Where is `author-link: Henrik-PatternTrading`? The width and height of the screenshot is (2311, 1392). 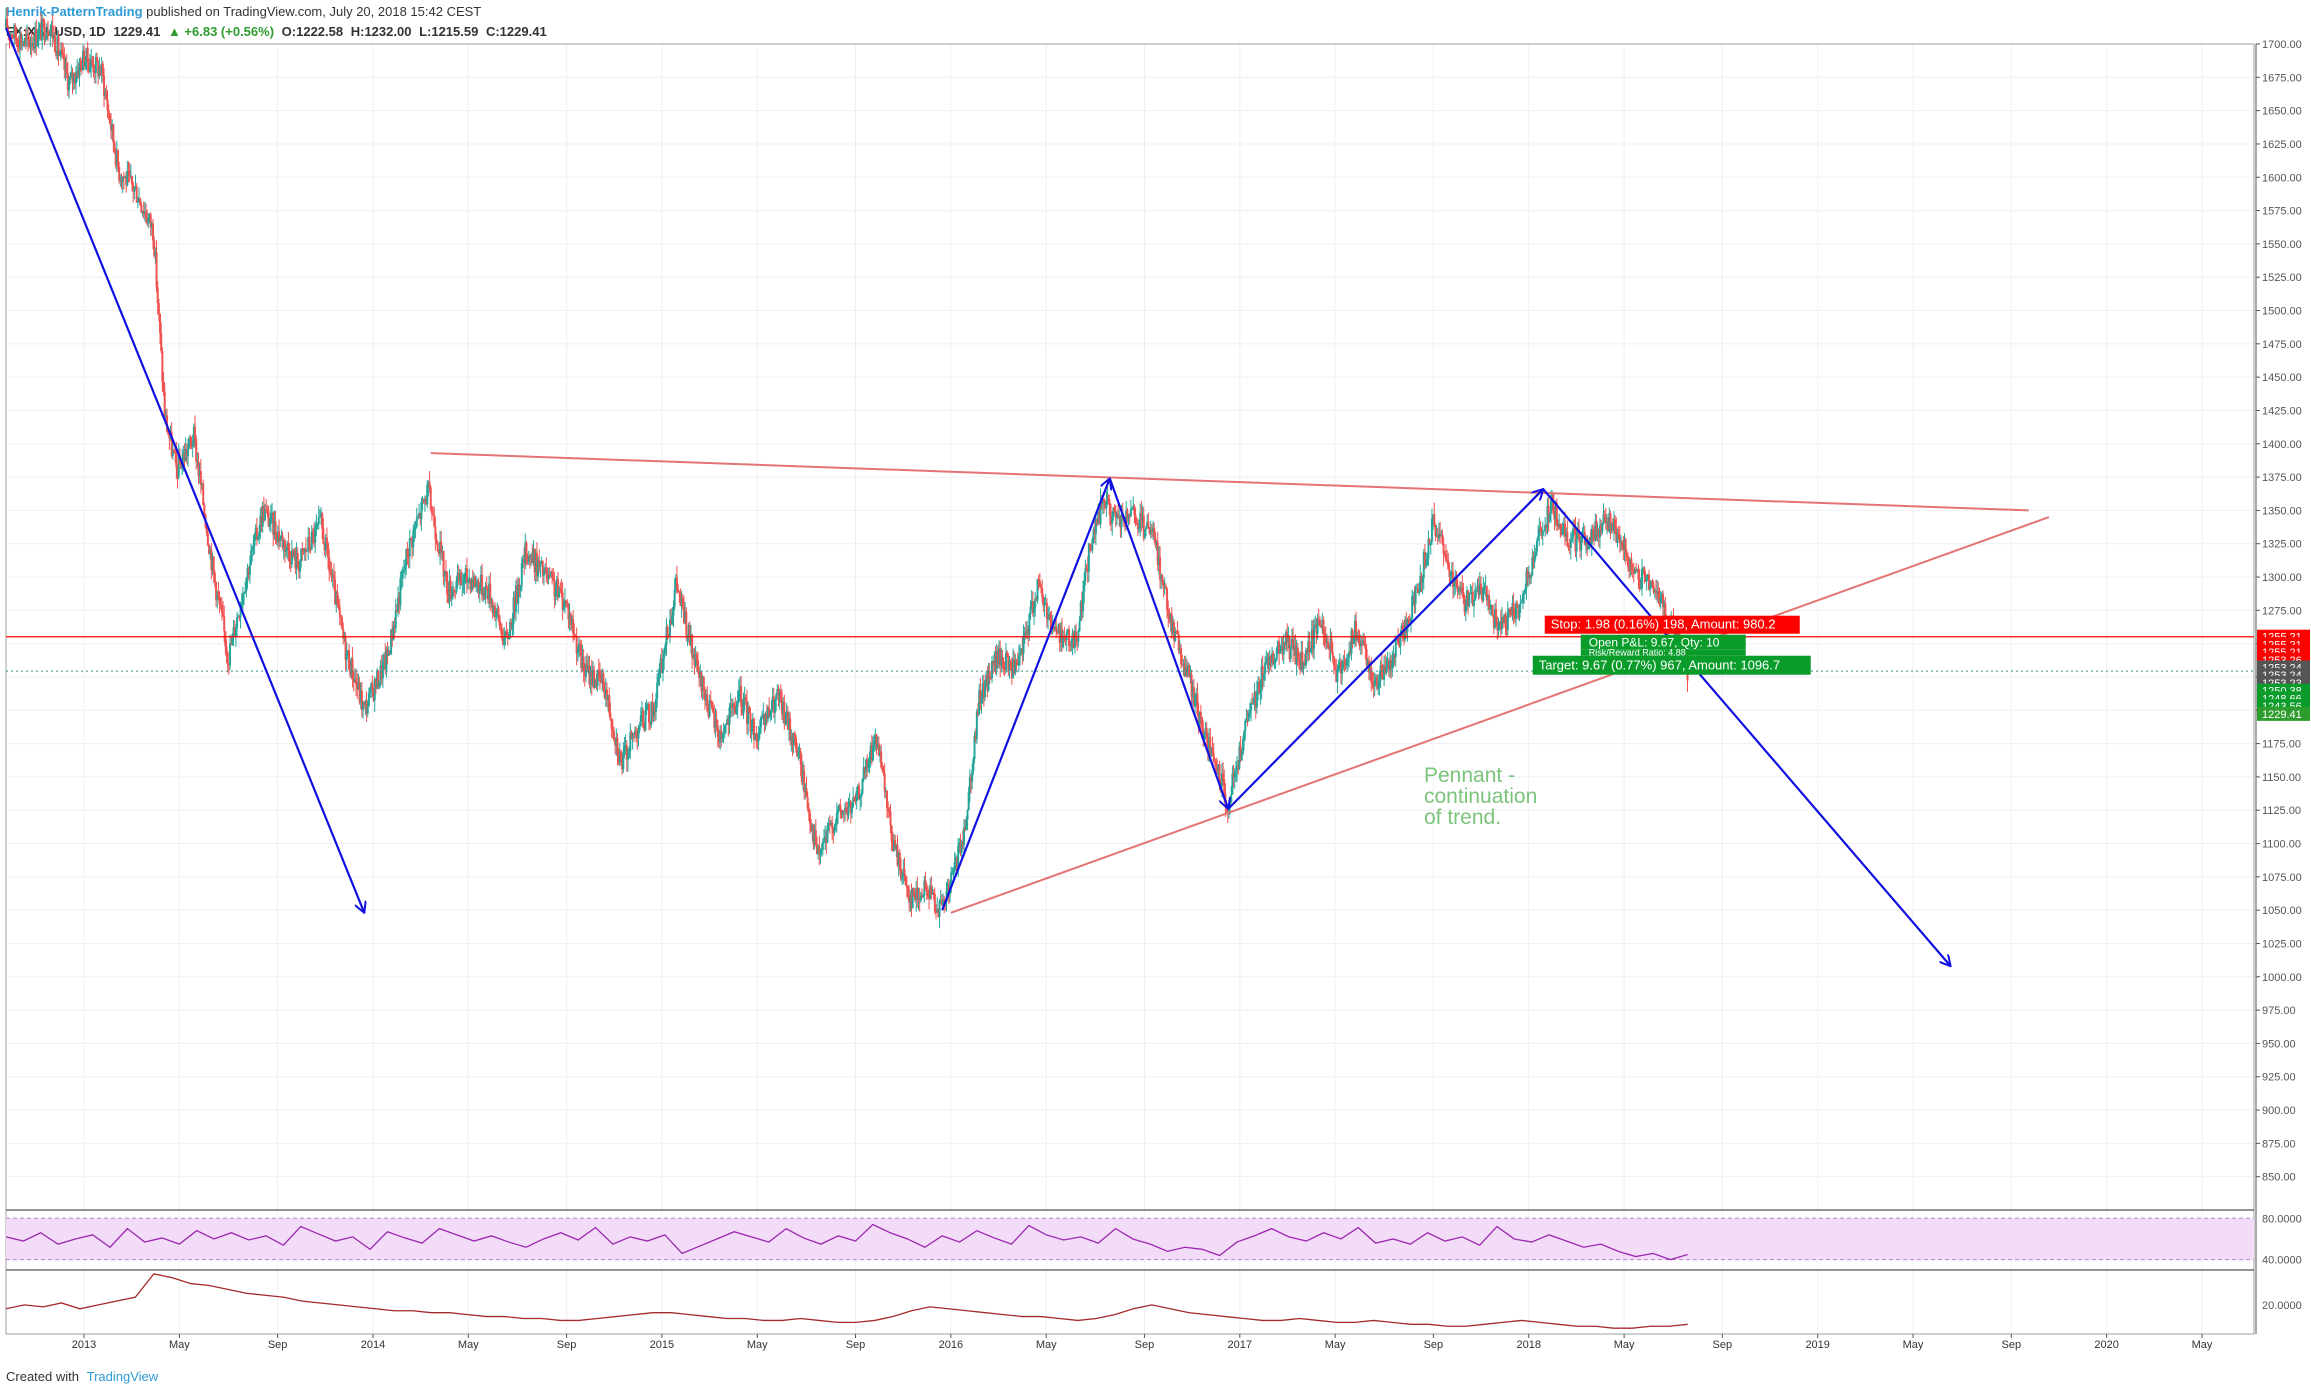
author-link: Henrik-PatternTrading is located at coordinates (74, 11).